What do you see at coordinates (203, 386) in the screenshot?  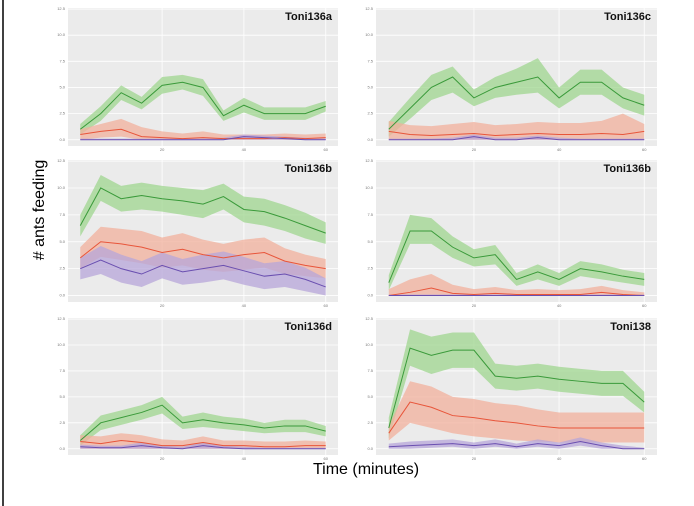 I see `plot-background` at bounding box center [203, 386].